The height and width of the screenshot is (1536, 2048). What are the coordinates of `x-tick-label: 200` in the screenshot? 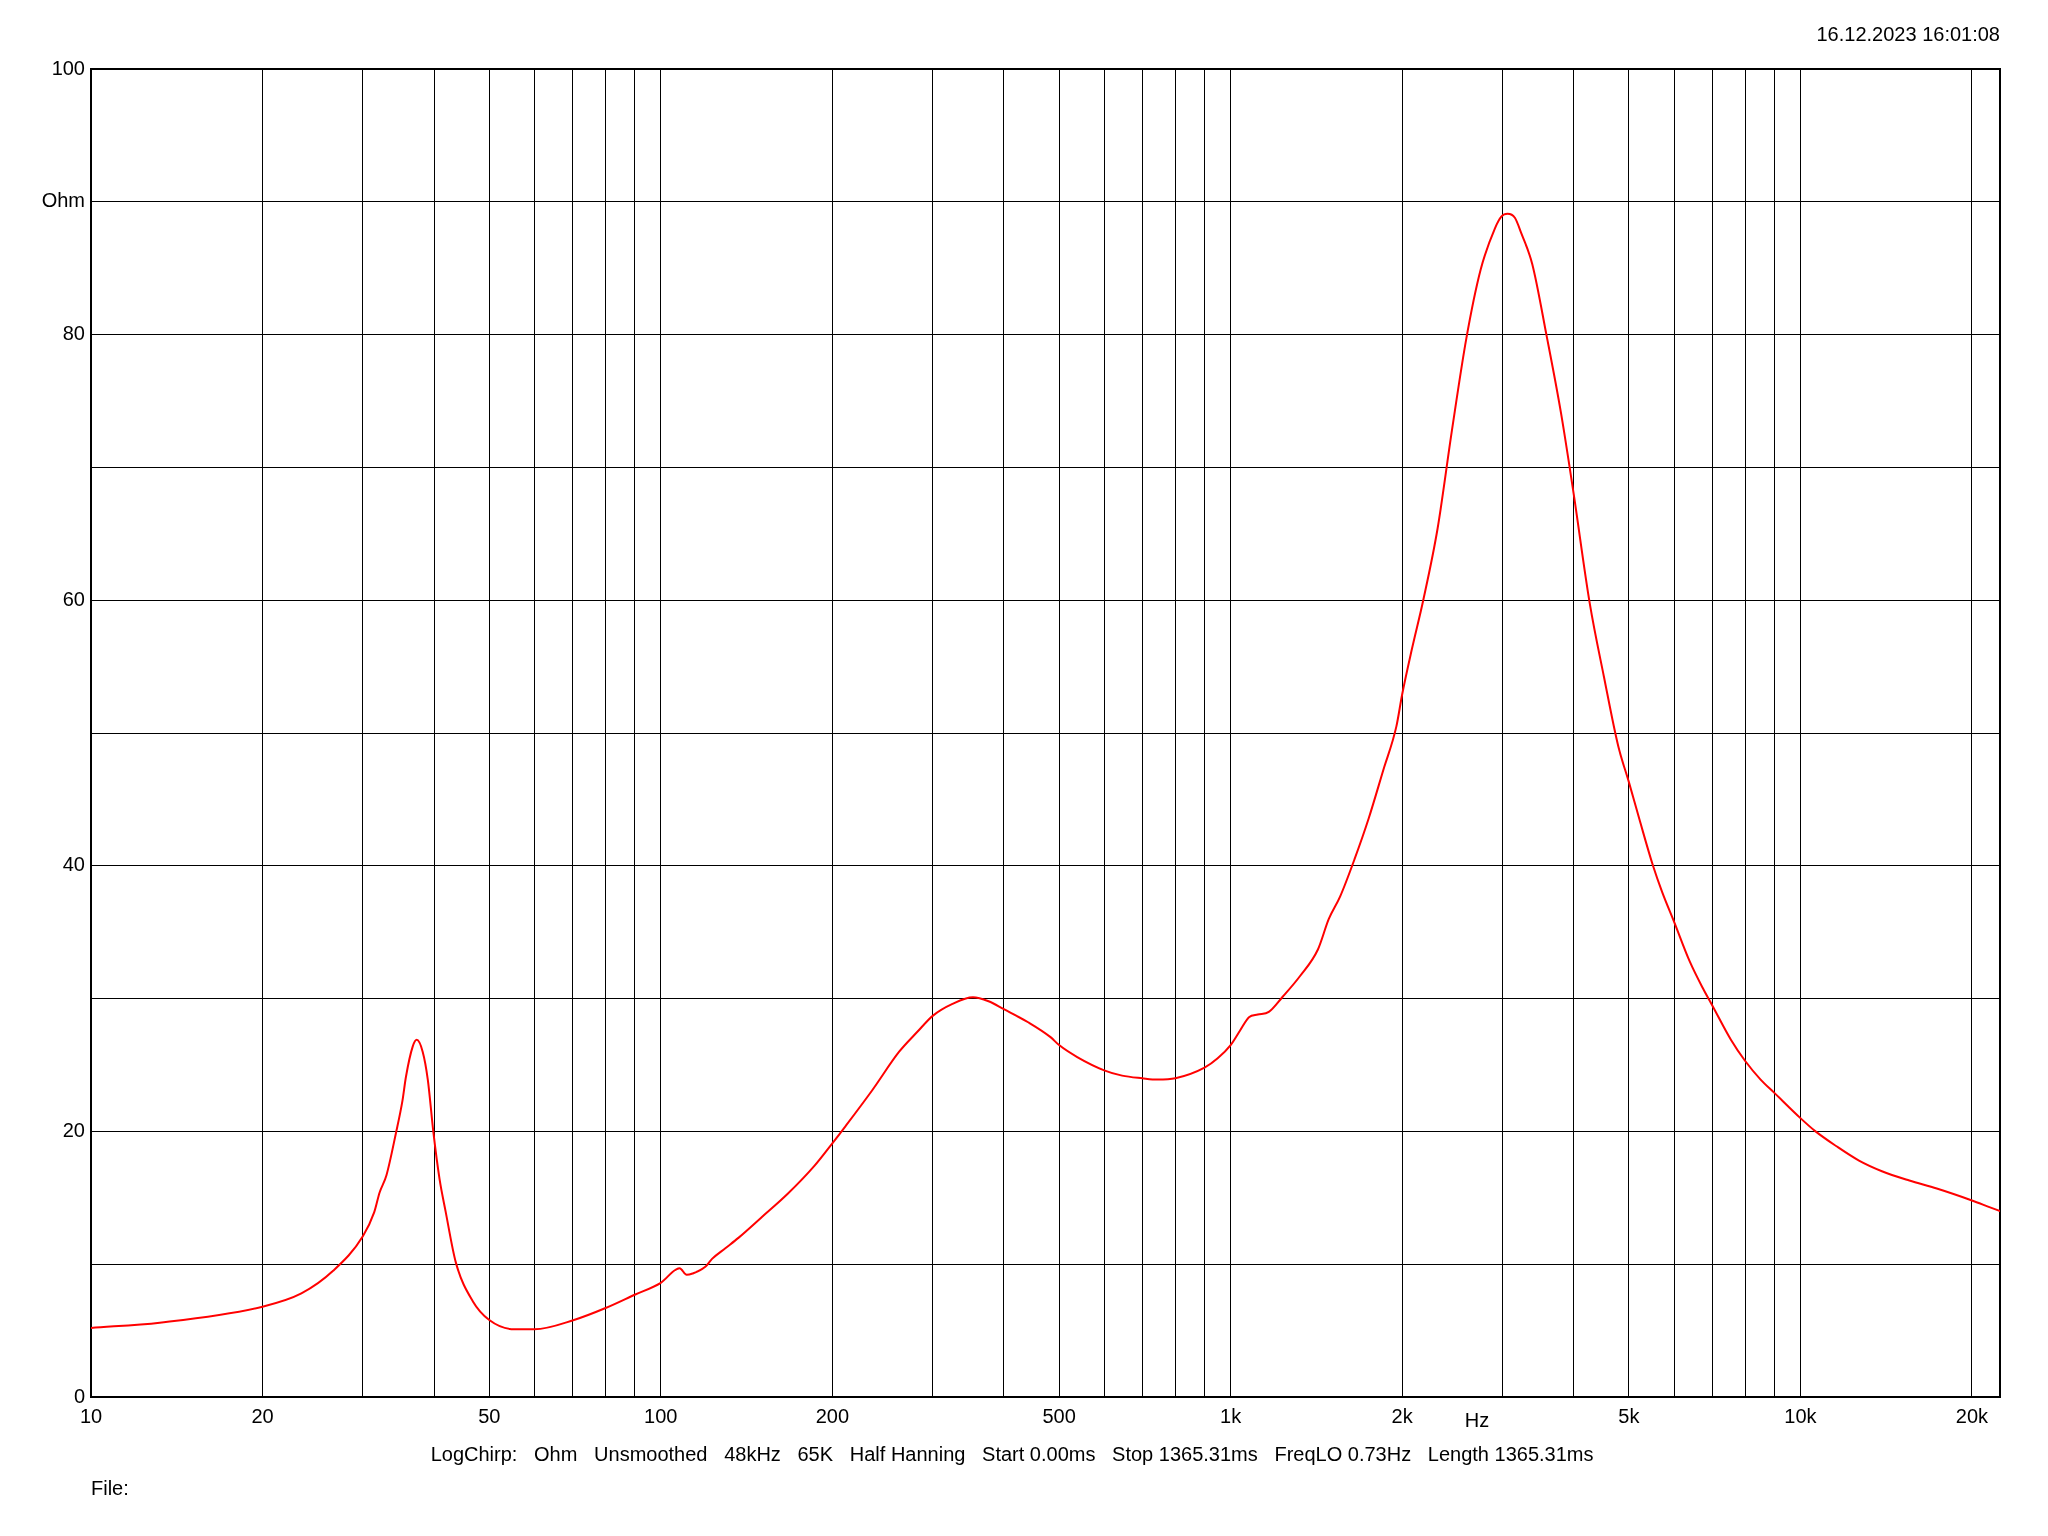 It's located at (832, 1415).